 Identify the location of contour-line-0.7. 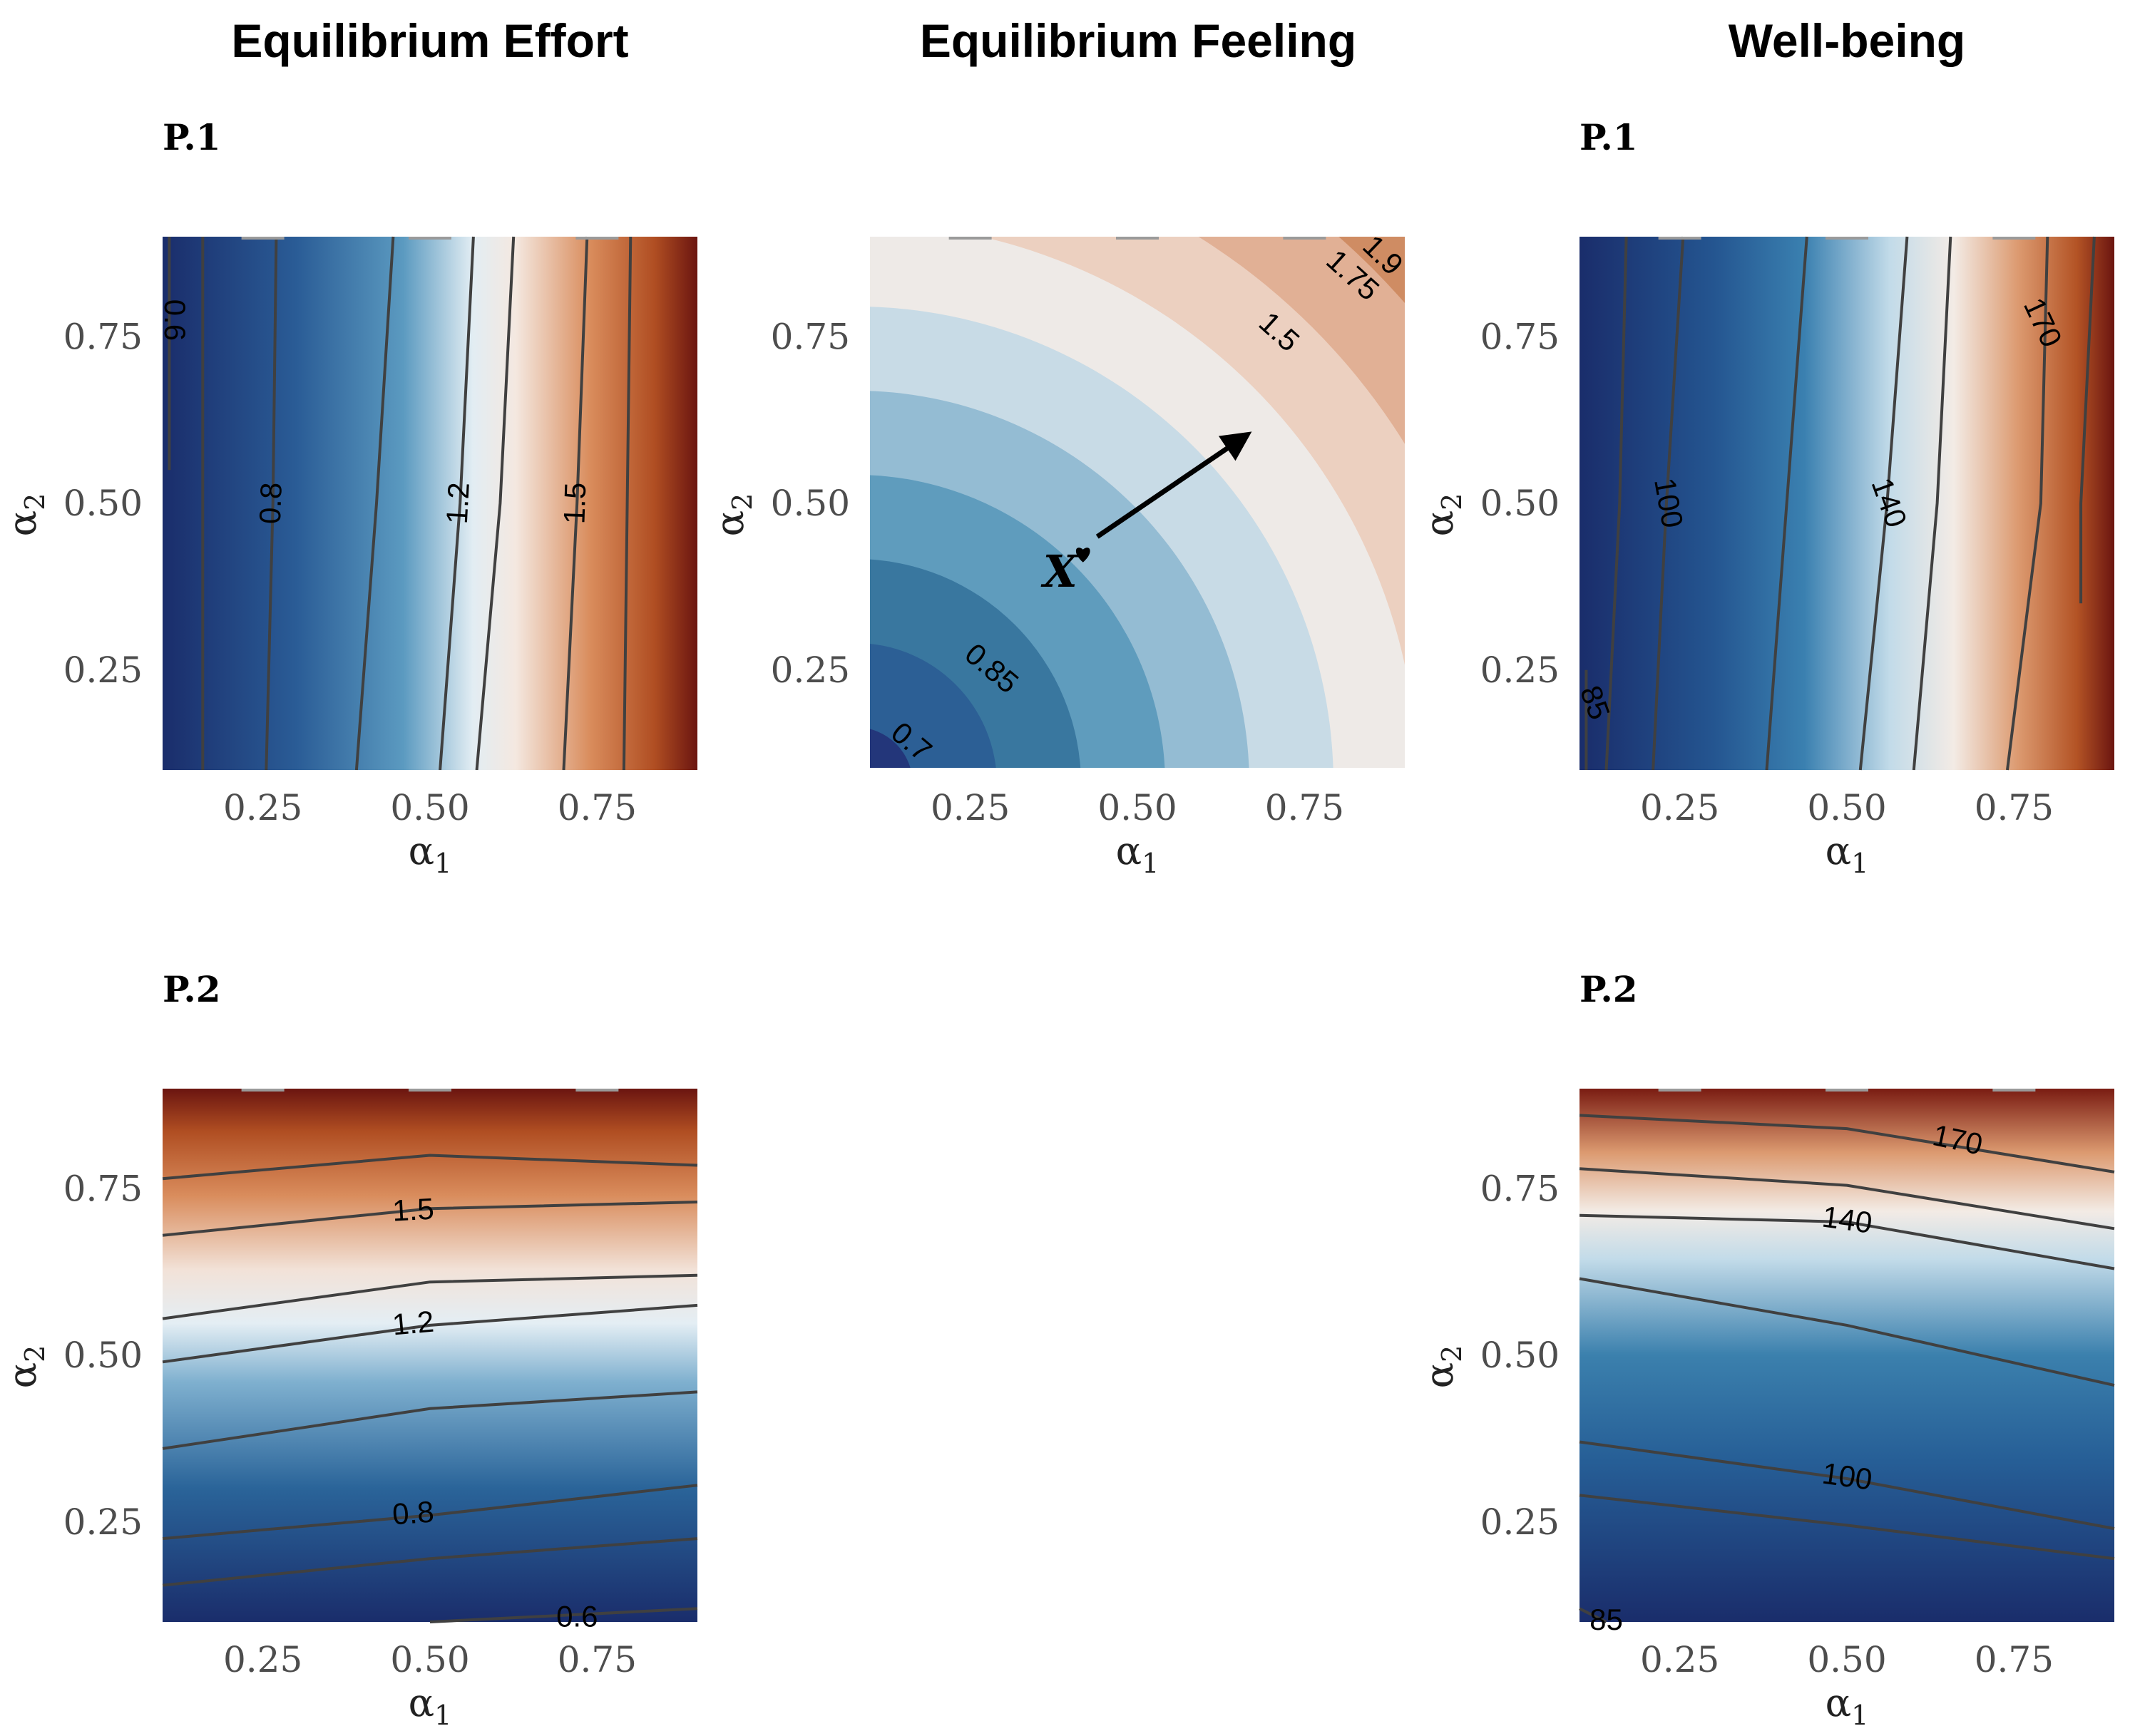
(430, 1562).